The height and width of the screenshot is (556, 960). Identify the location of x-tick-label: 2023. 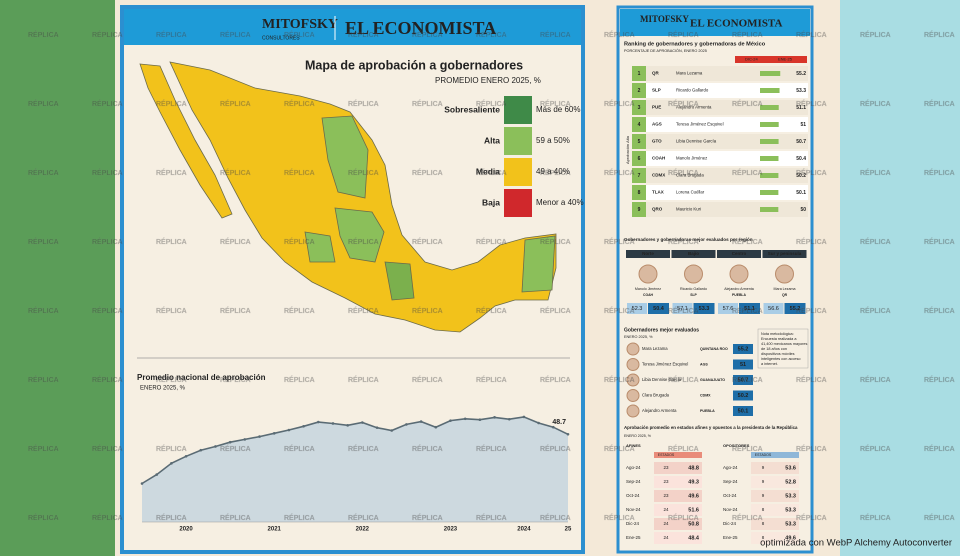
(451, 530).